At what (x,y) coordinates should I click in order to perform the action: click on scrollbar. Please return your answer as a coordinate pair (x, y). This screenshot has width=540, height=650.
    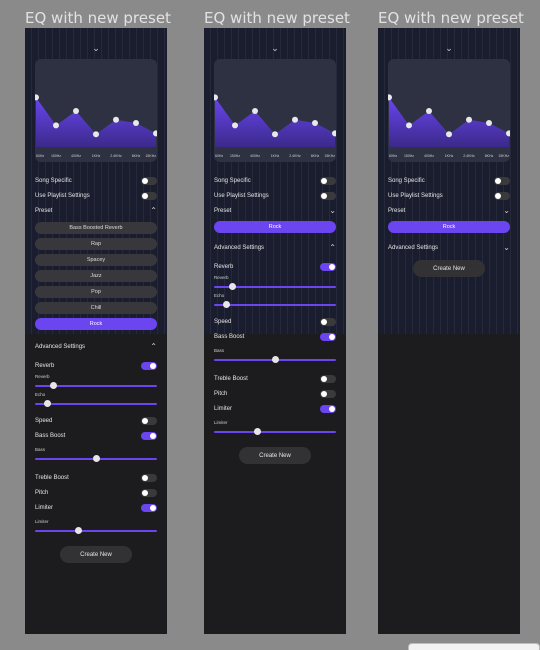
    Looking at the image, I should click on (474, 646).